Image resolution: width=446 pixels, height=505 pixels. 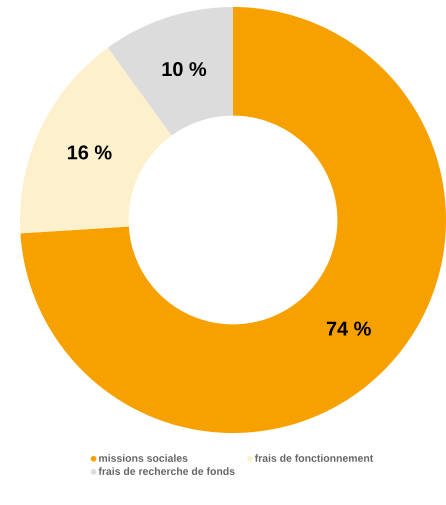 What do you see at coordinates (90, 152) in the screenshot?
I see `data-label: 16 %` at bounding box center [90, 152].